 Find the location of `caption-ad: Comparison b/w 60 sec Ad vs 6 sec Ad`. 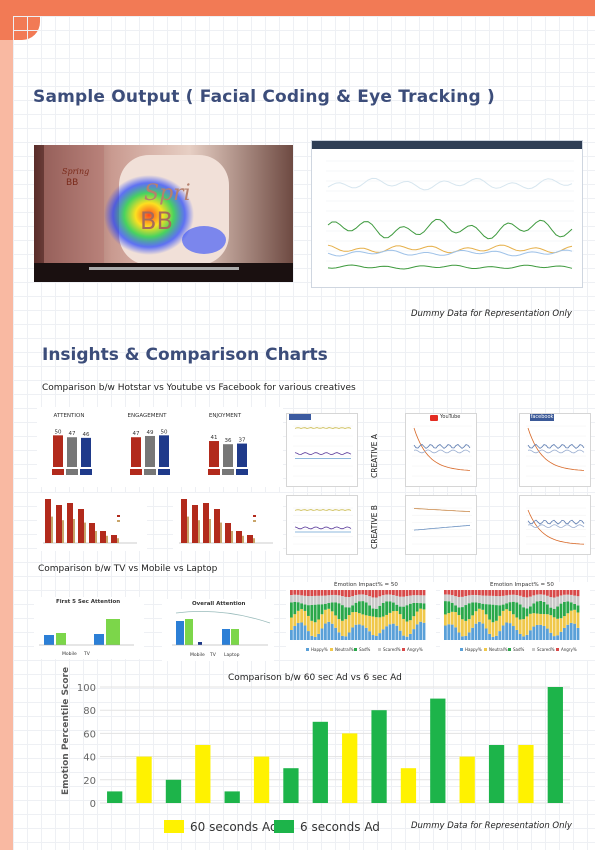

caption-ad: Comparison b/w 60 sec Ad vs 6 sec Ad is located at coordinates (315, 678).